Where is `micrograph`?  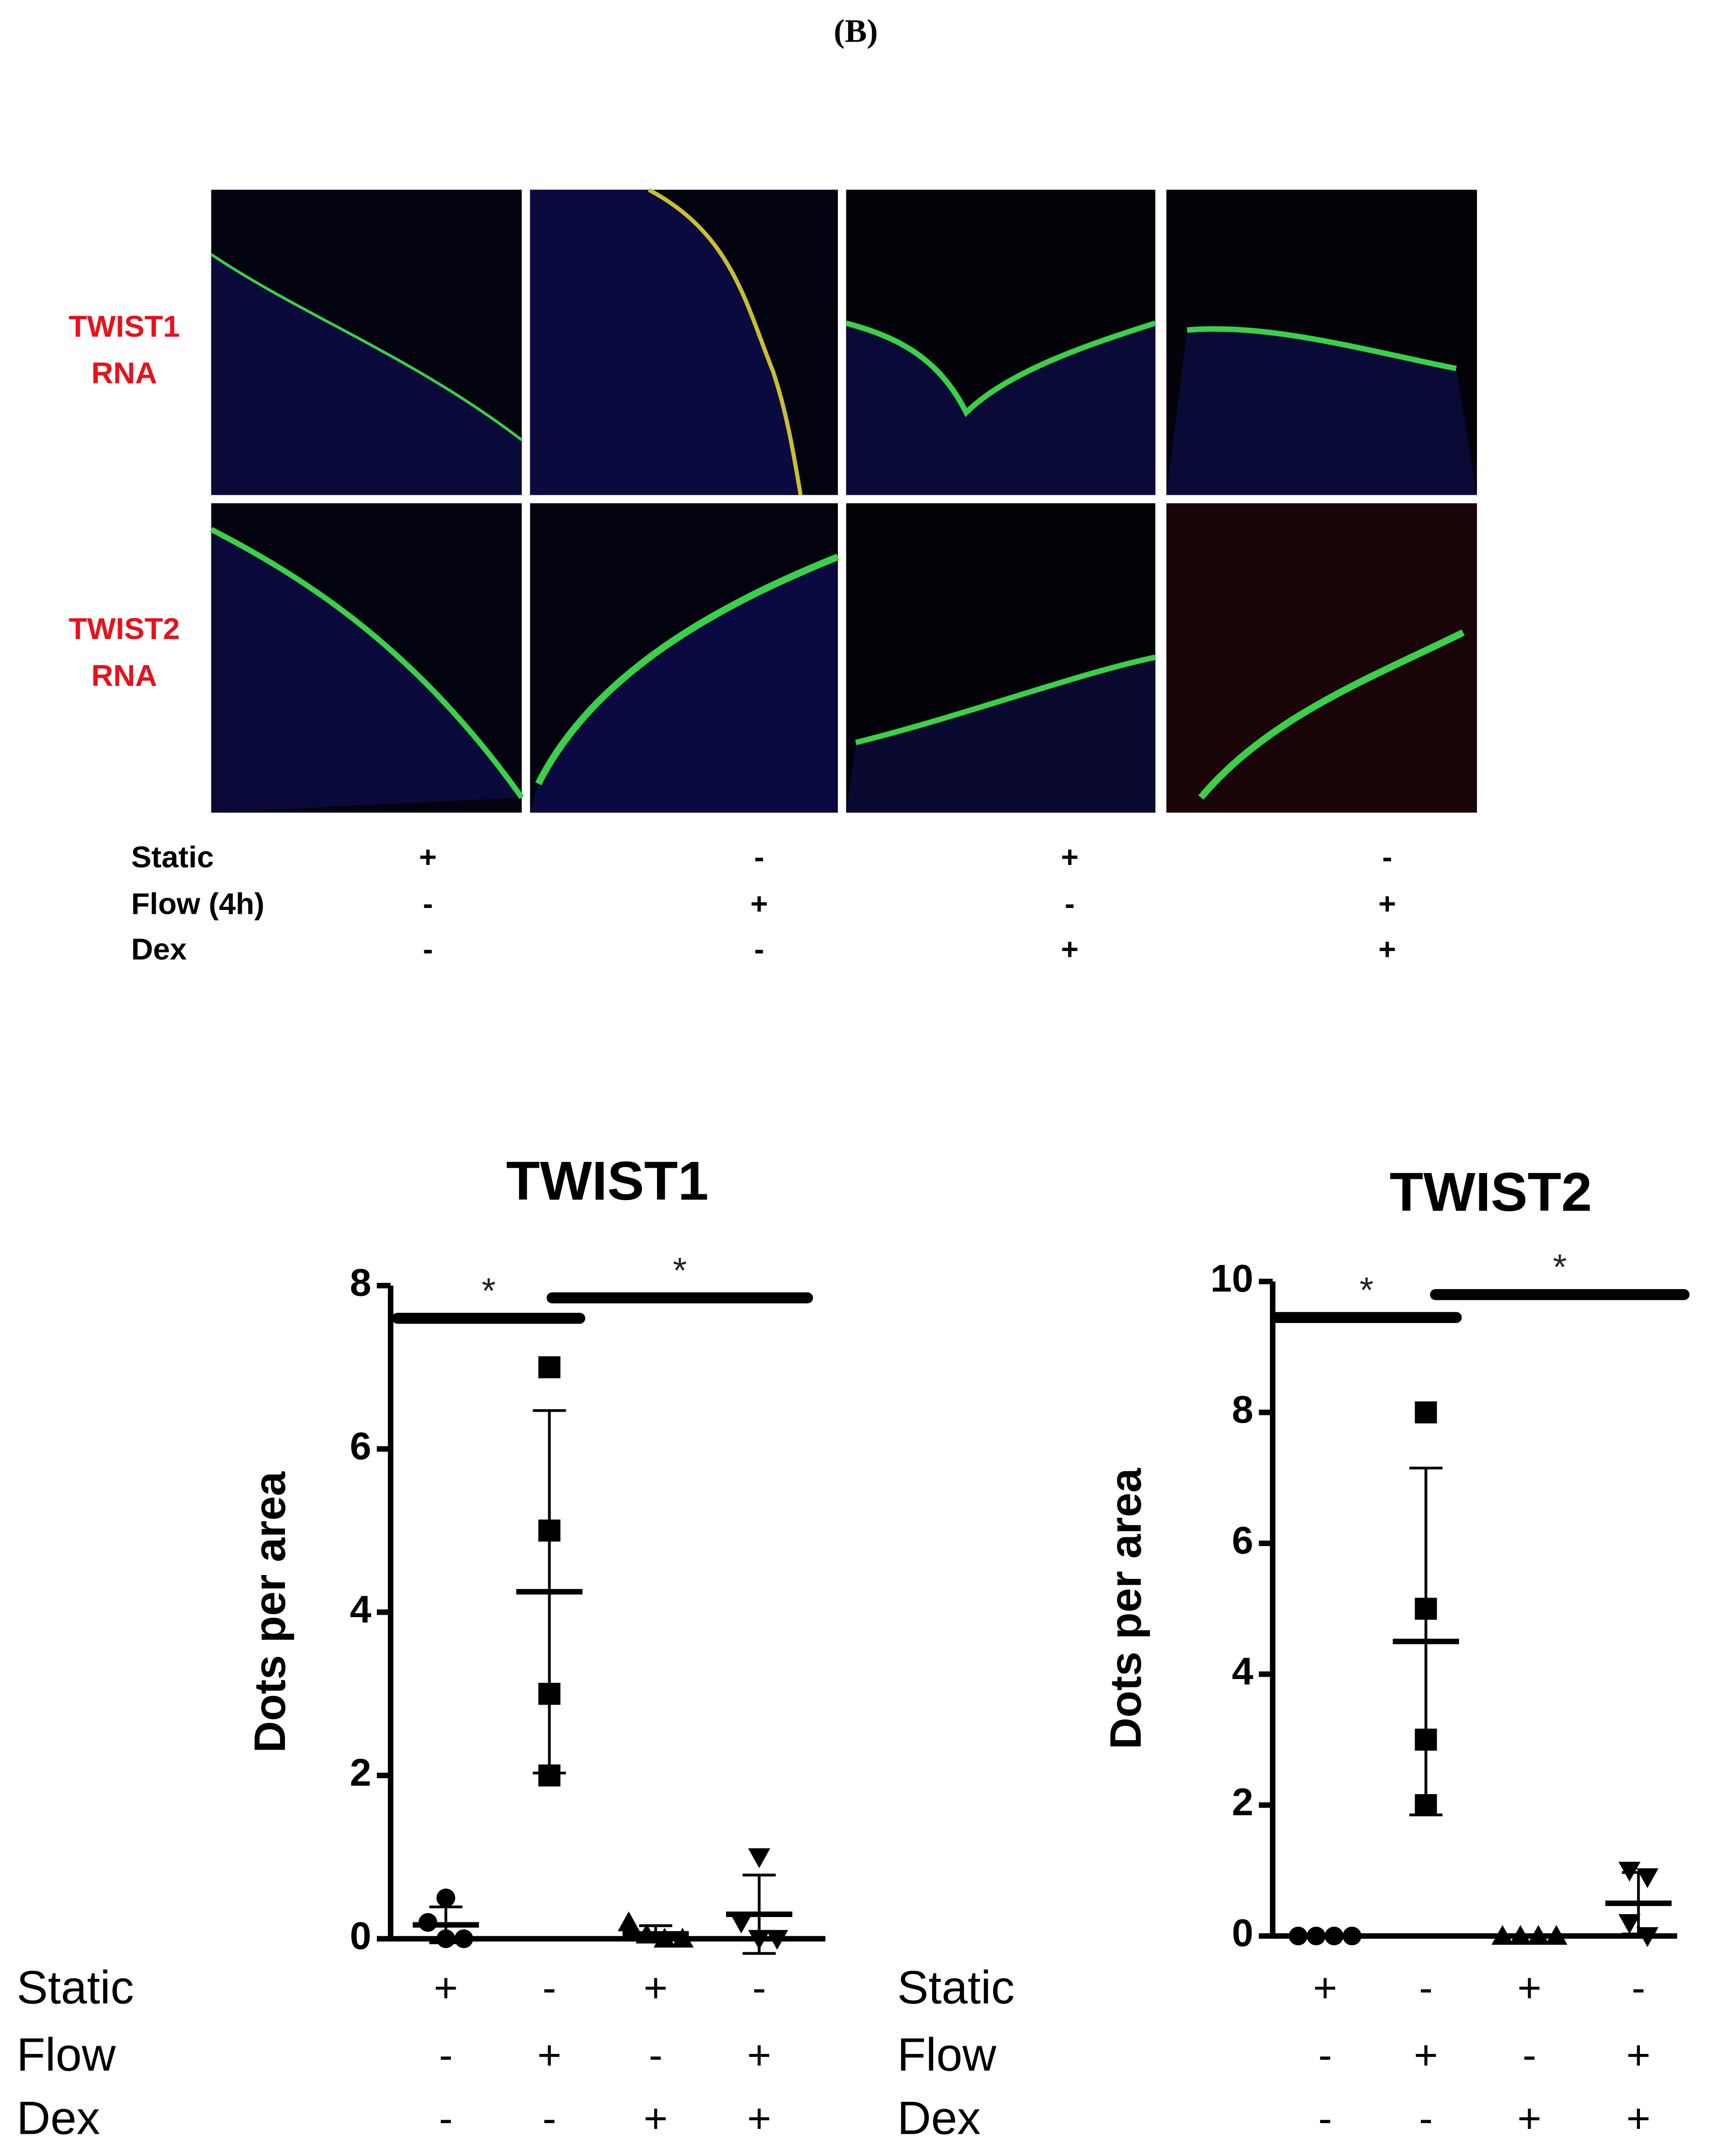
micrograph is located at coordinates (1322, 658).